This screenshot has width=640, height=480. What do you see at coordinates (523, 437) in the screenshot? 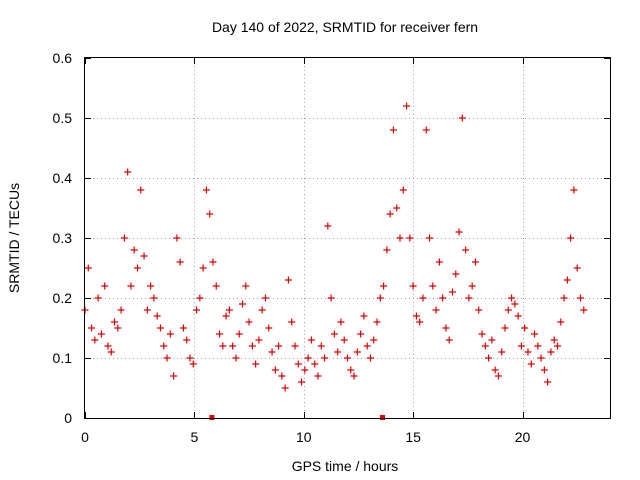
I see `x-tick-label: 20` at bounding box center [523, 437].